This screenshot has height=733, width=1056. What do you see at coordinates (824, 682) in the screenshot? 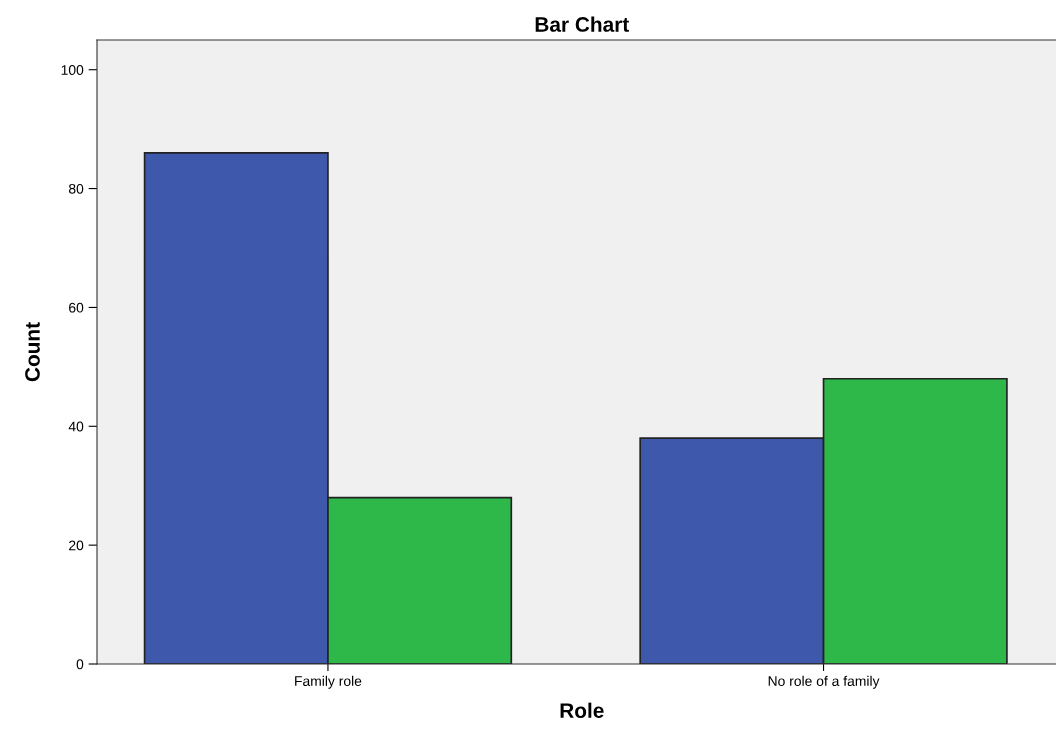
I see `x-tick-label: No role of a family` at bounding box center [824, 682].